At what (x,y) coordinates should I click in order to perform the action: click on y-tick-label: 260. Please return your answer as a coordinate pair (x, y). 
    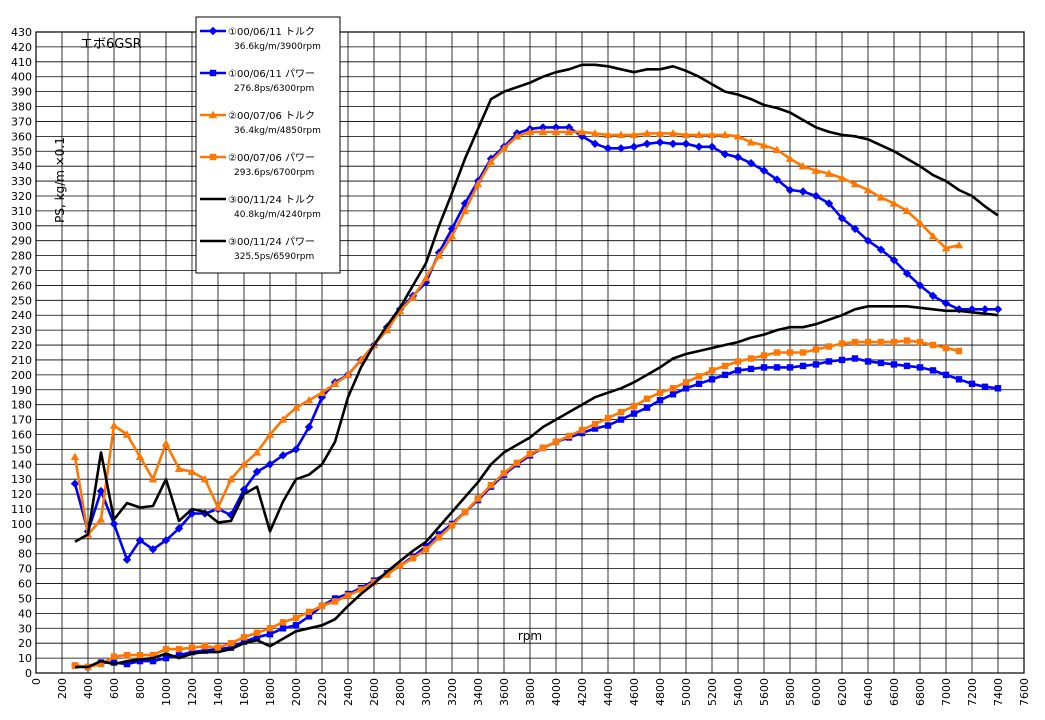
    Looking at the image, I should click on (21, 285).